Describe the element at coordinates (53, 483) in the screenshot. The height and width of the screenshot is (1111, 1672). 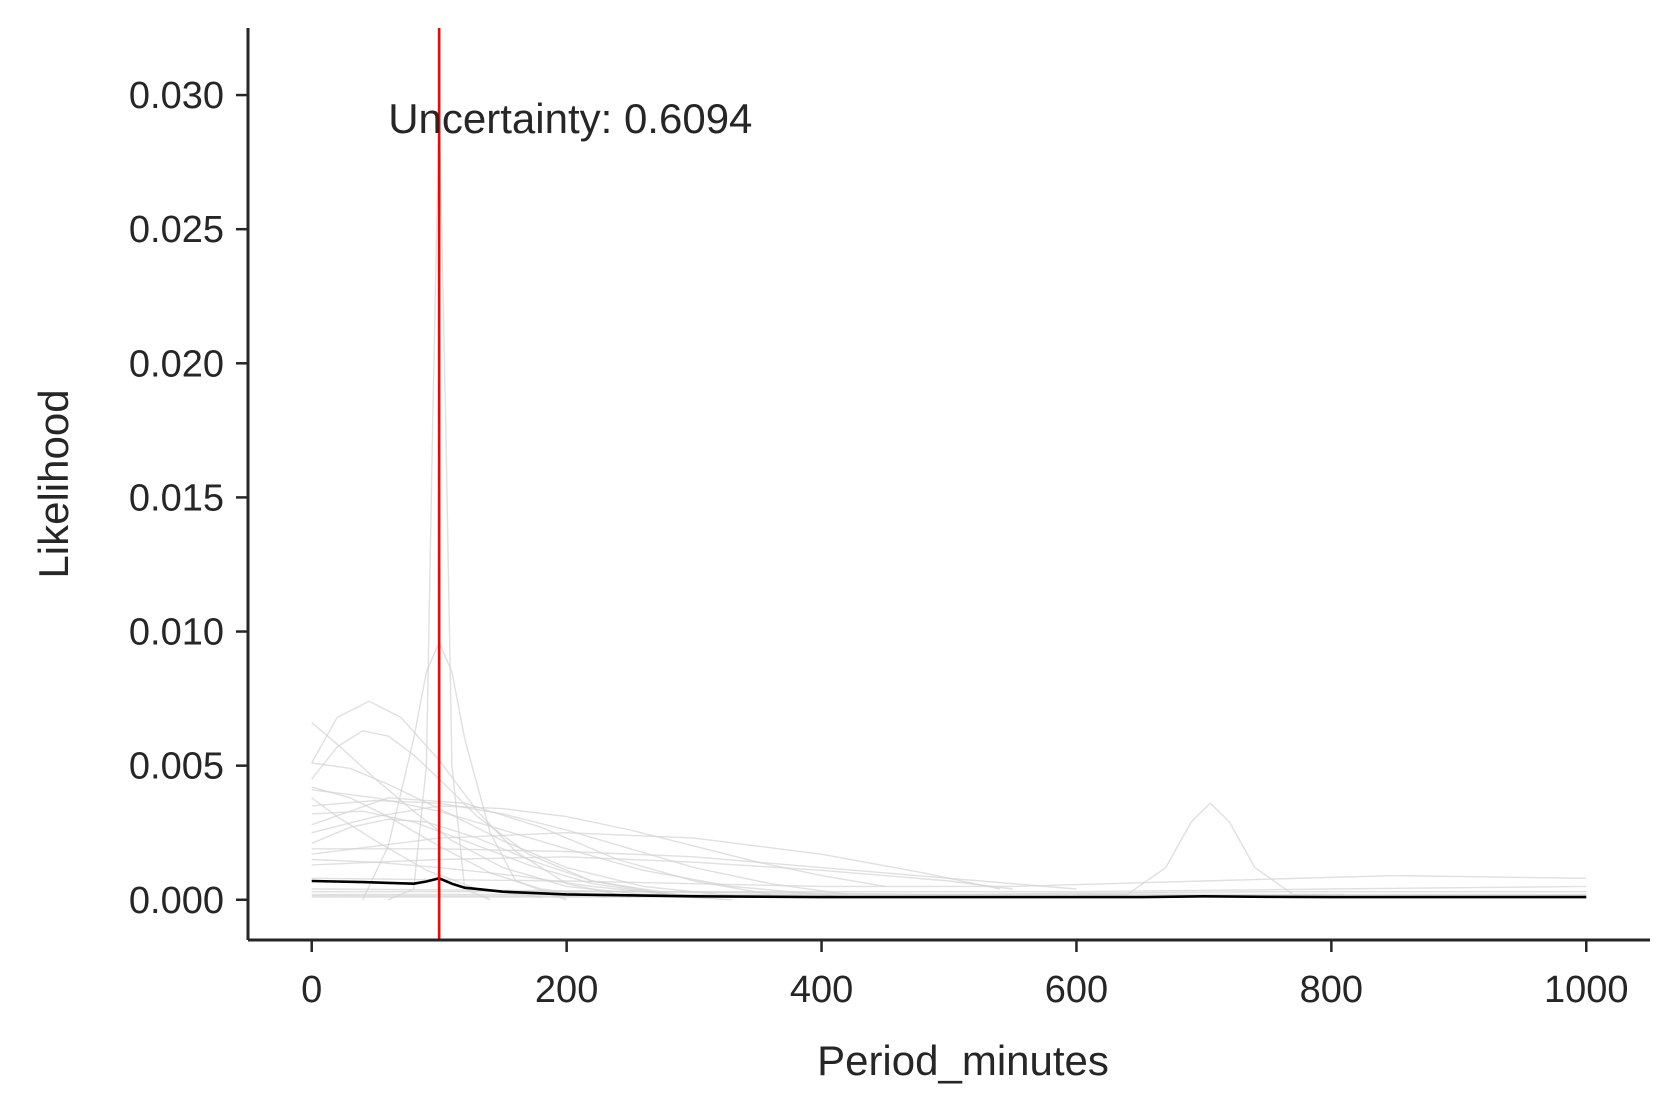
I see `y-axis-label: Likelihood` at that location.